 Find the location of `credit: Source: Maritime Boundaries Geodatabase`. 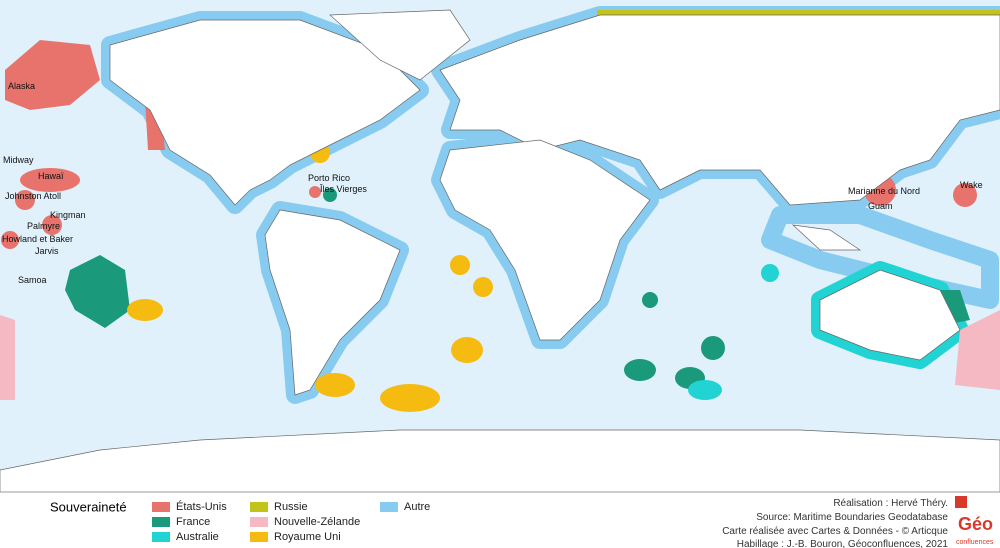

credit: Source: Maritime Boundaries Geodatabase is located at coordinates (852, 517).